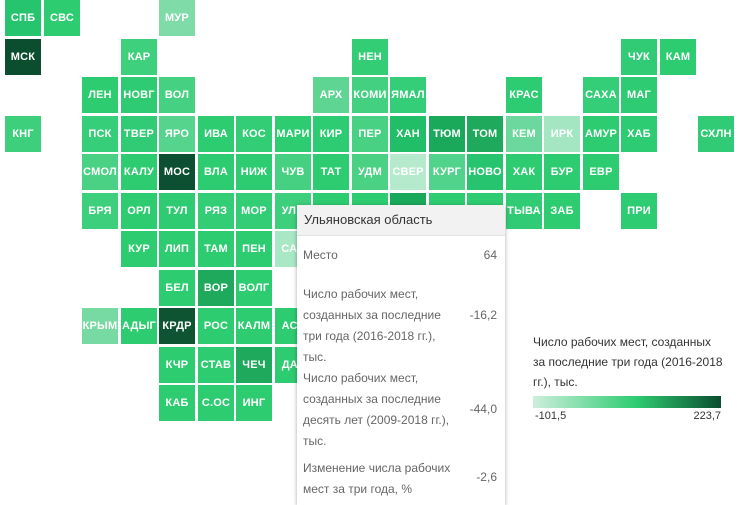 The height and width of the screenshot is (505, 750). Describe the element at coordinates (485, 172) in the screenshot. I see `region-tile: НОВО` at that location.